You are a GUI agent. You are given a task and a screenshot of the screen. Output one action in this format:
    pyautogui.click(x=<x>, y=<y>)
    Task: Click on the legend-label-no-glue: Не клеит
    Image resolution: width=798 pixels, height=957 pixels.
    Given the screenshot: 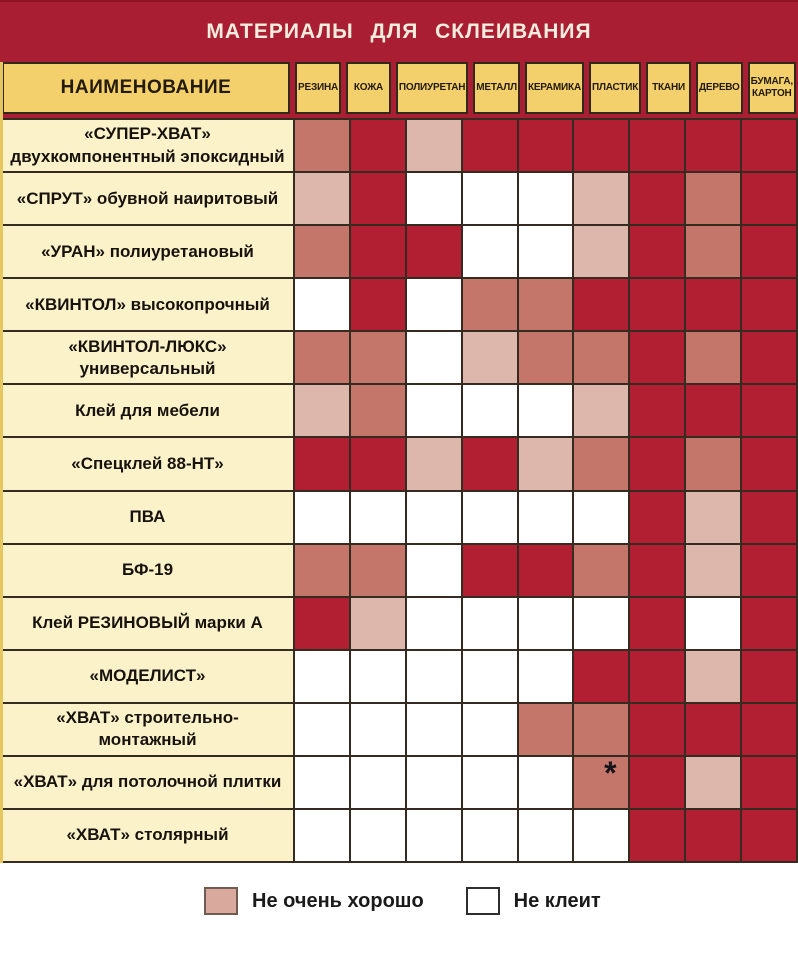 What is the action you would take?
    pyautogui.click(x=557, y=900)
    